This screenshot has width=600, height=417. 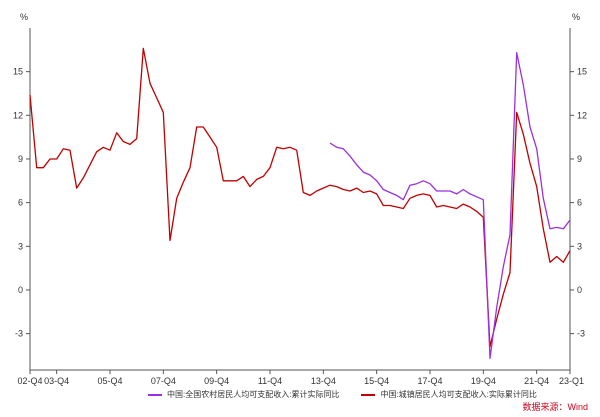 What do you see at coordinates (109, 381) in the screenshot?
I see `x-tick-label: 05-Q4` at bounding box center [109, 381].